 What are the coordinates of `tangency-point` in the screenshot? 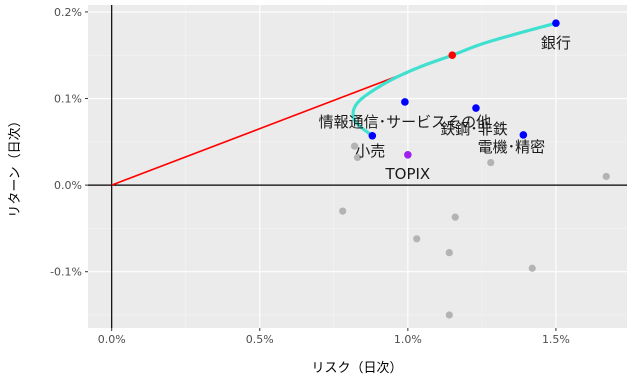 It's located at (452, 55).